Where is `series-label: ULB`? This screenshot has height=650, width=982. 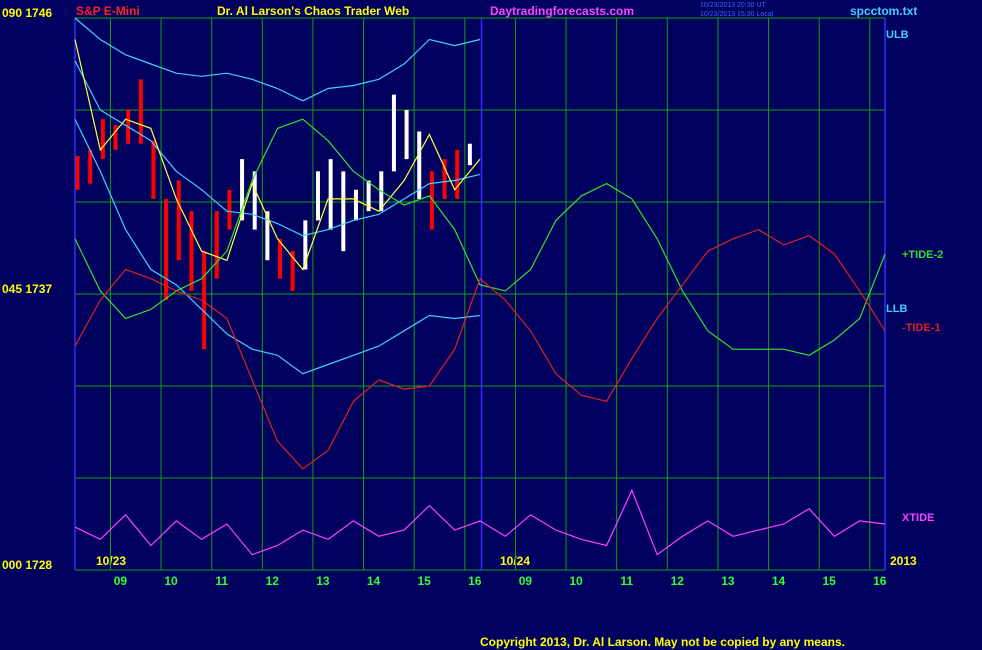
series-label: ULB is located at coordinates (897, 35).